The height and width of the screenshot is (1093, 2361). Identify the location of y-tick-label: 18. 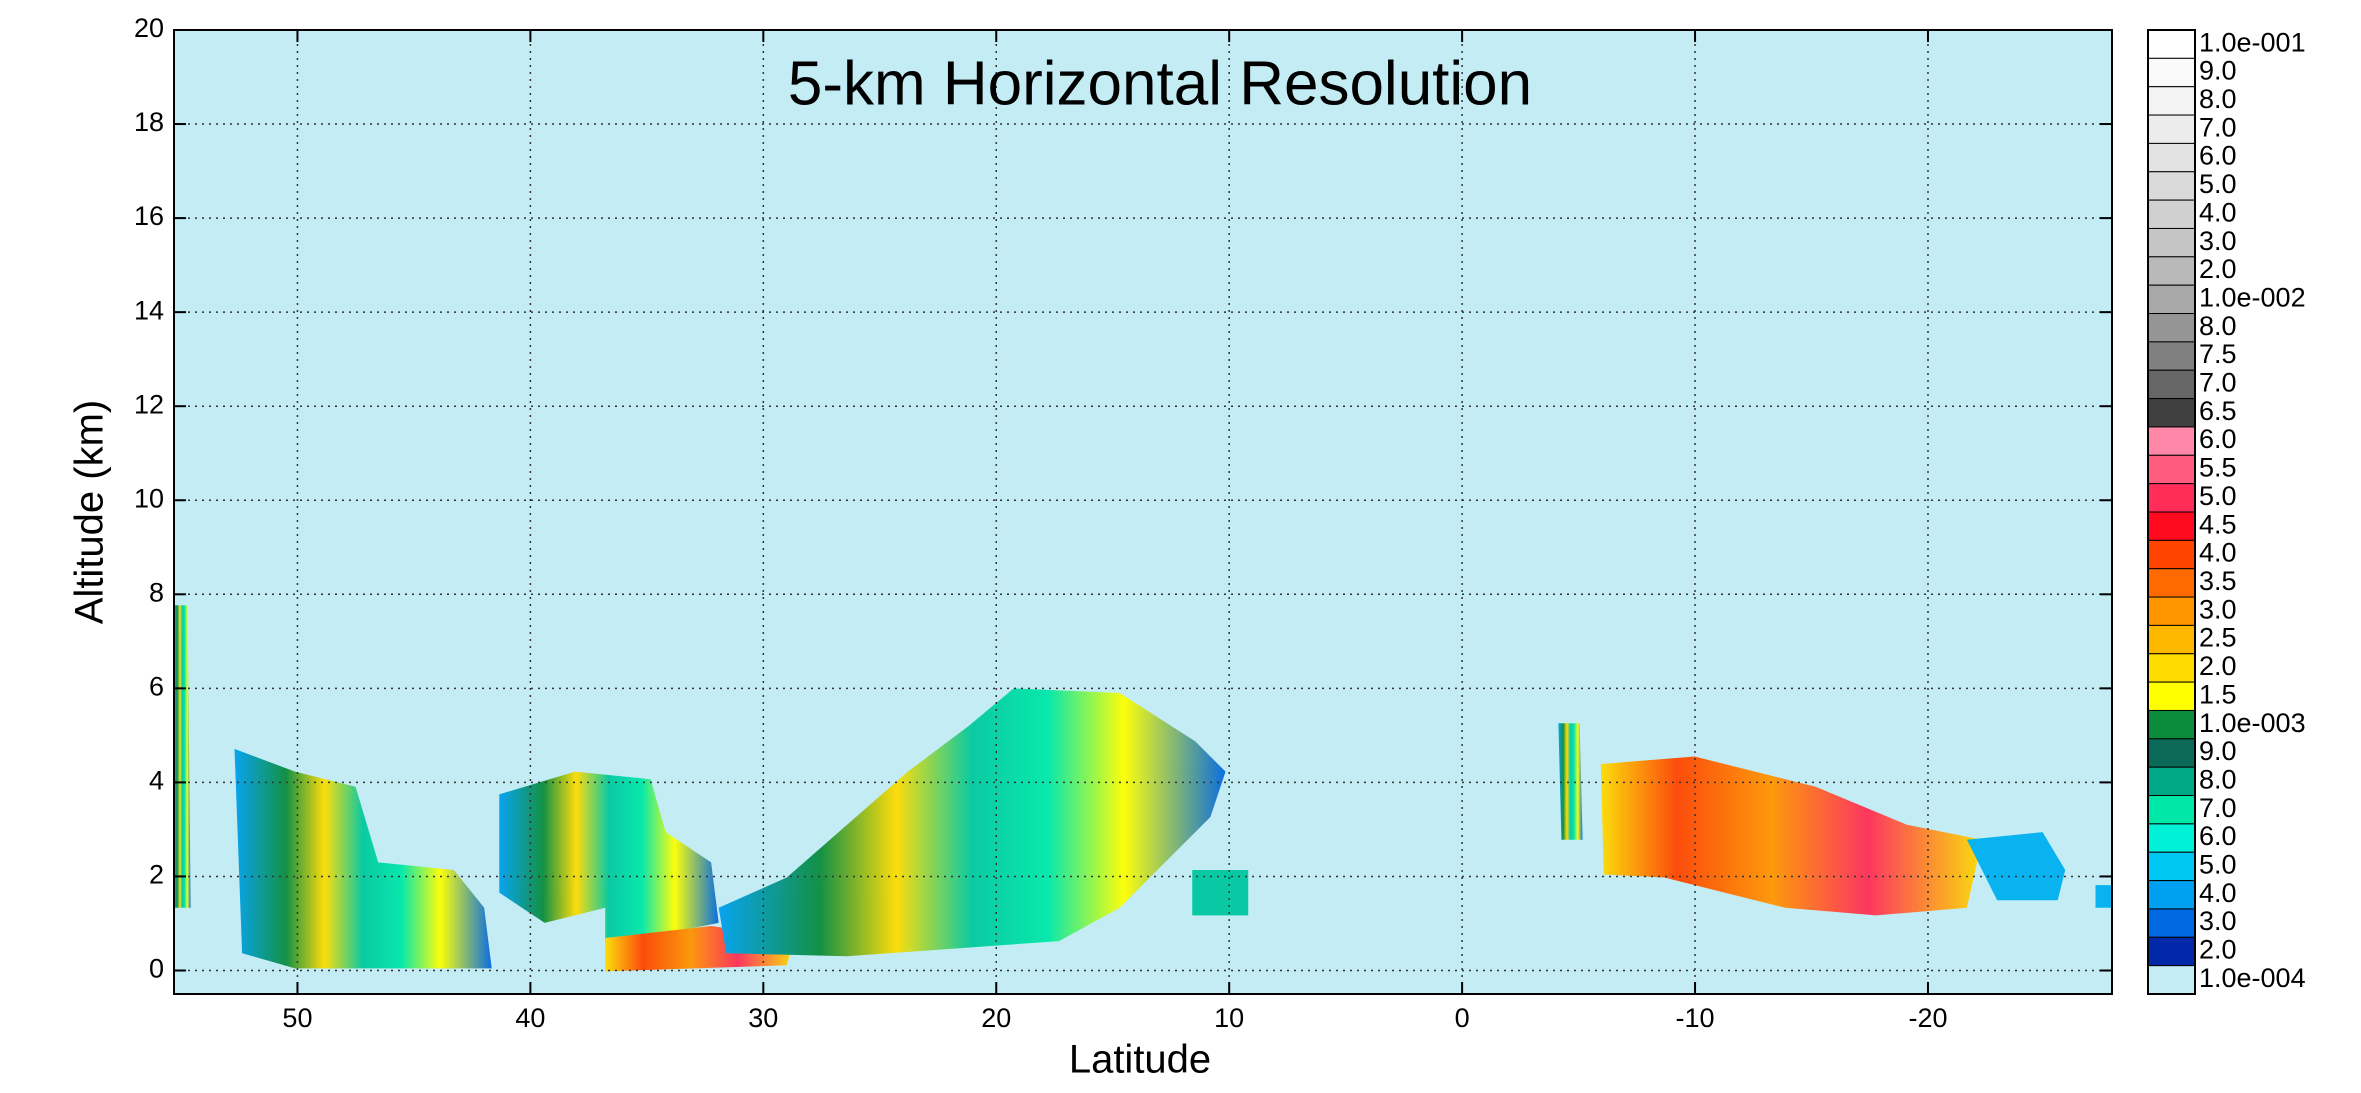
(149, 122).